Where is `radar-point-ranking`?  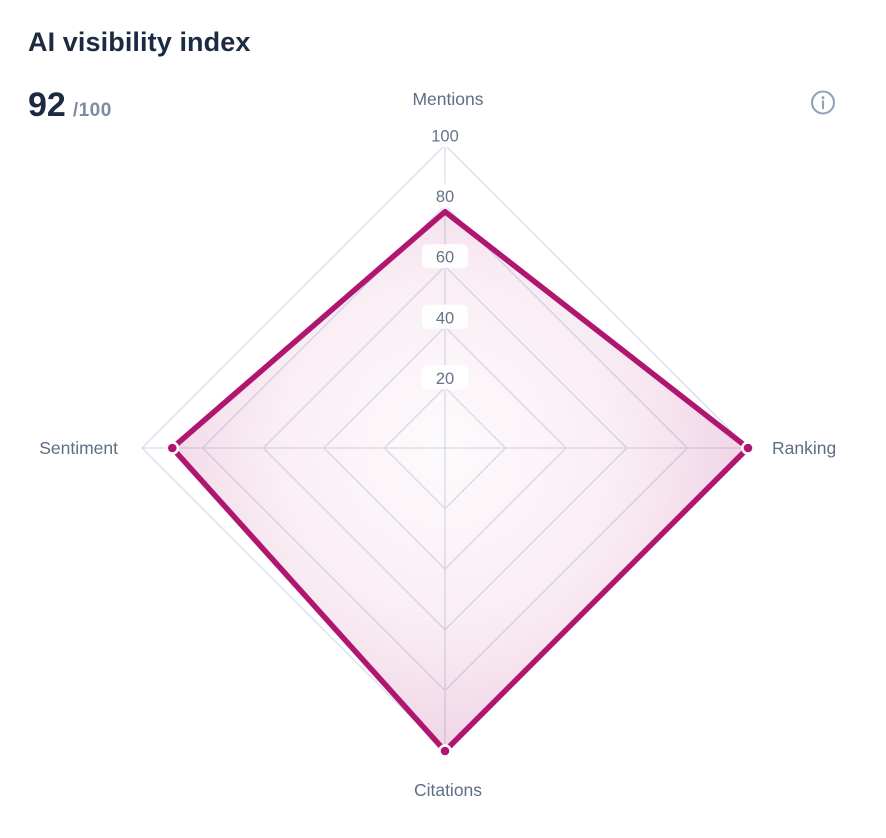
radar-point-ranking is located at coordinates (748, 448).